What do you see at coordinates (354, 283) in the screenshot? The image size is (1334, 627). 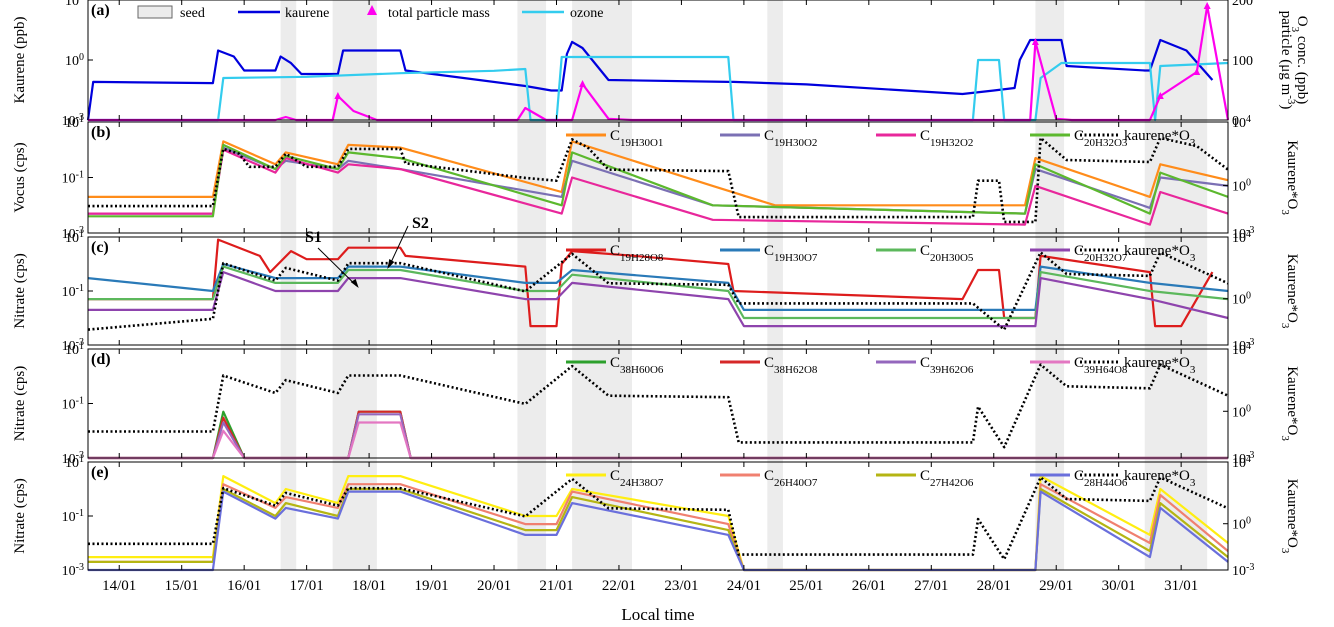 I see `annotation-s1-arrowhead` at bounding box center [354, 283].